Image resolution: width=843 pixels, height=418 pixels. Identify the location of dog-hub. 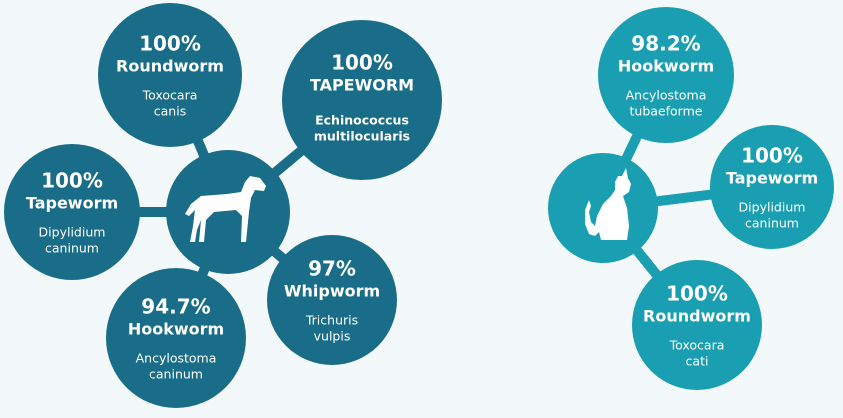
(228, 212).